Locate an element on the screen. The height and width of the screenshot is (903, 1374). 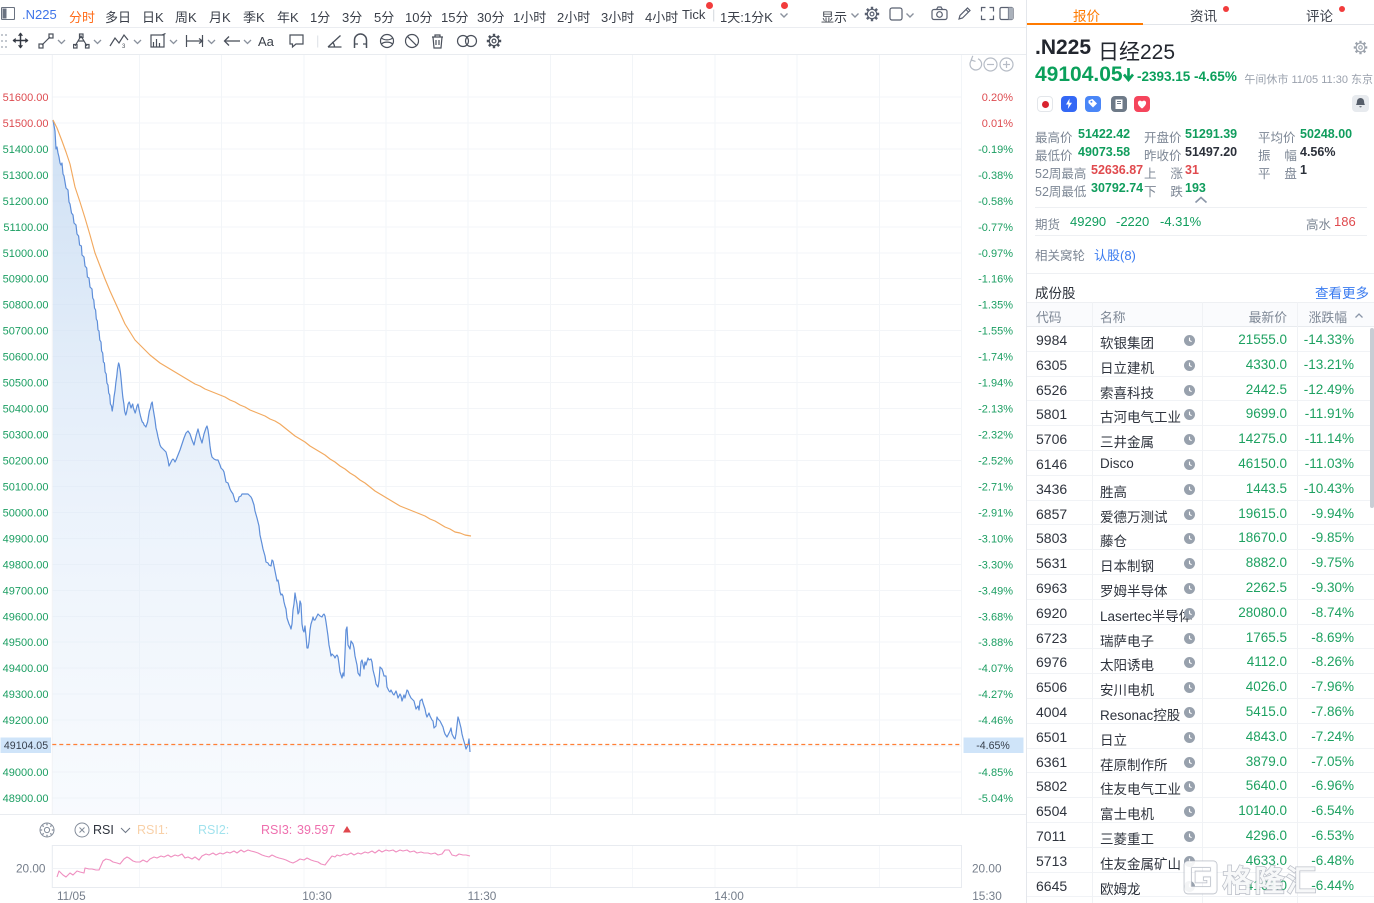
svg-text: -4.85% is located at coordinates (995, 773).